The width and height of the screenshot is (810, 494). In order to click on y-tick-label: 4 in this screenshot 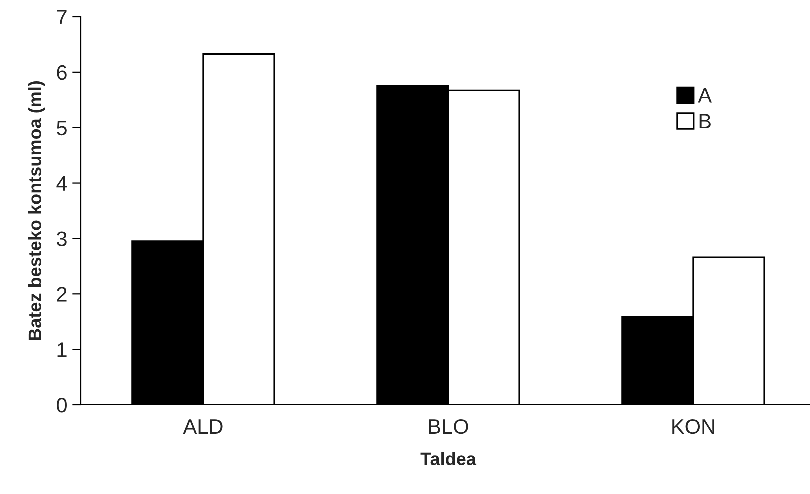, I will do `click(62, 183)`.